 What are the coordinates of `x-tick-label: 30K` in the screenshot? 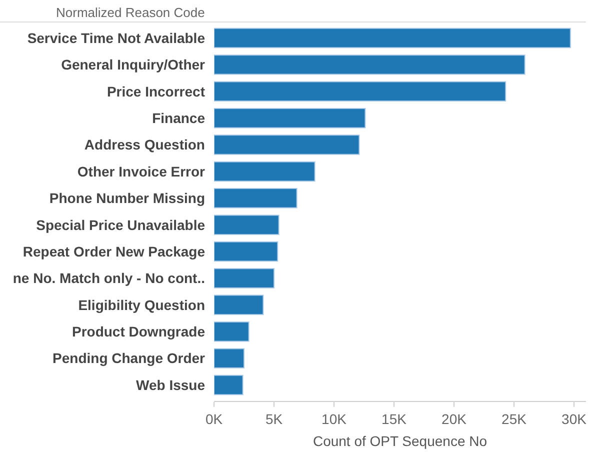 It's located at (575, 418).